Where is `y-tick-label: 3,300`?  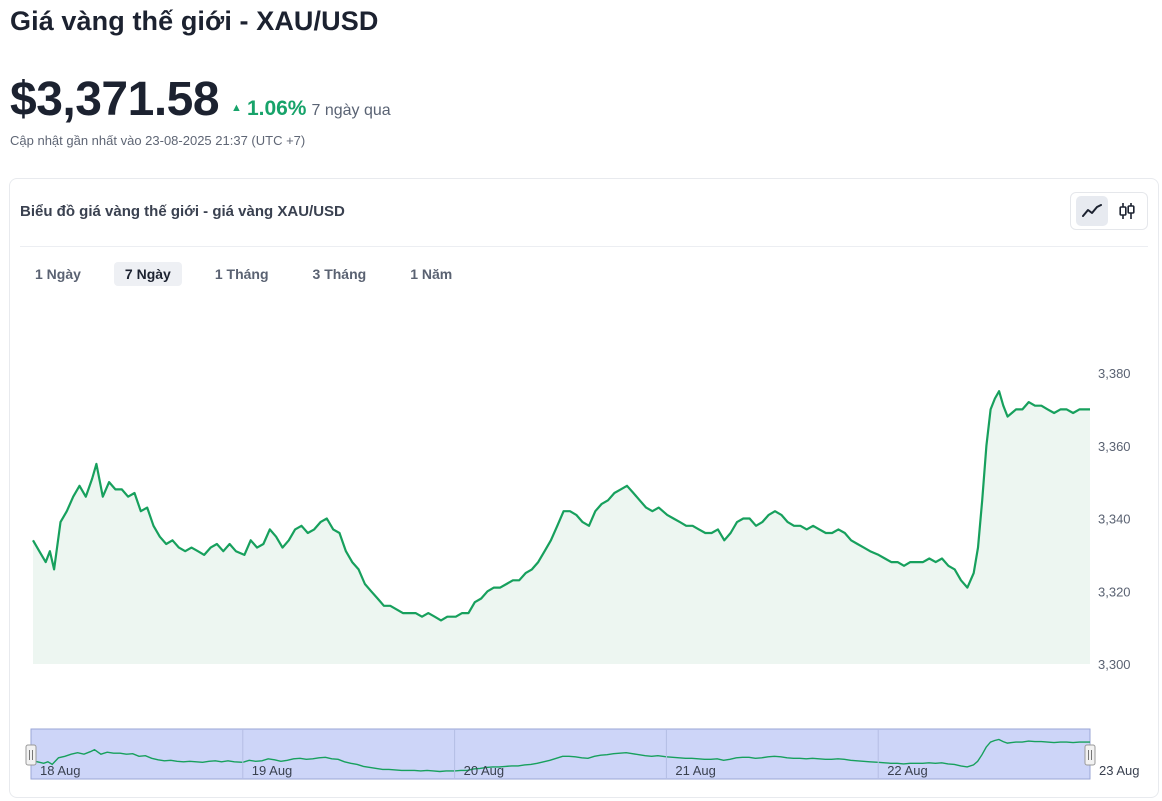 y-tick-label: 3,300 is located at coordinates (1114, 664).